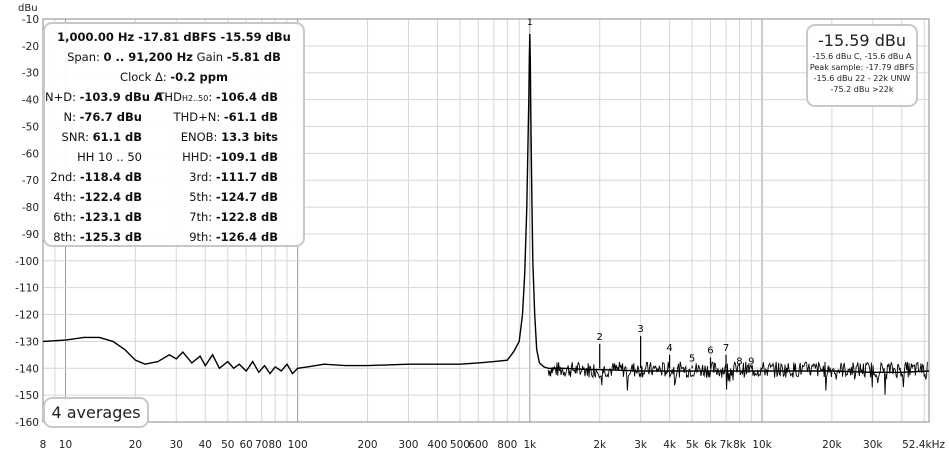 The width and height of the screenshot is (949, 457). What do you see at coordinates (233, 237) in the screenshot?
I see `stat-right: 9th: -126.4 dB` at bounding box center [233, 237].